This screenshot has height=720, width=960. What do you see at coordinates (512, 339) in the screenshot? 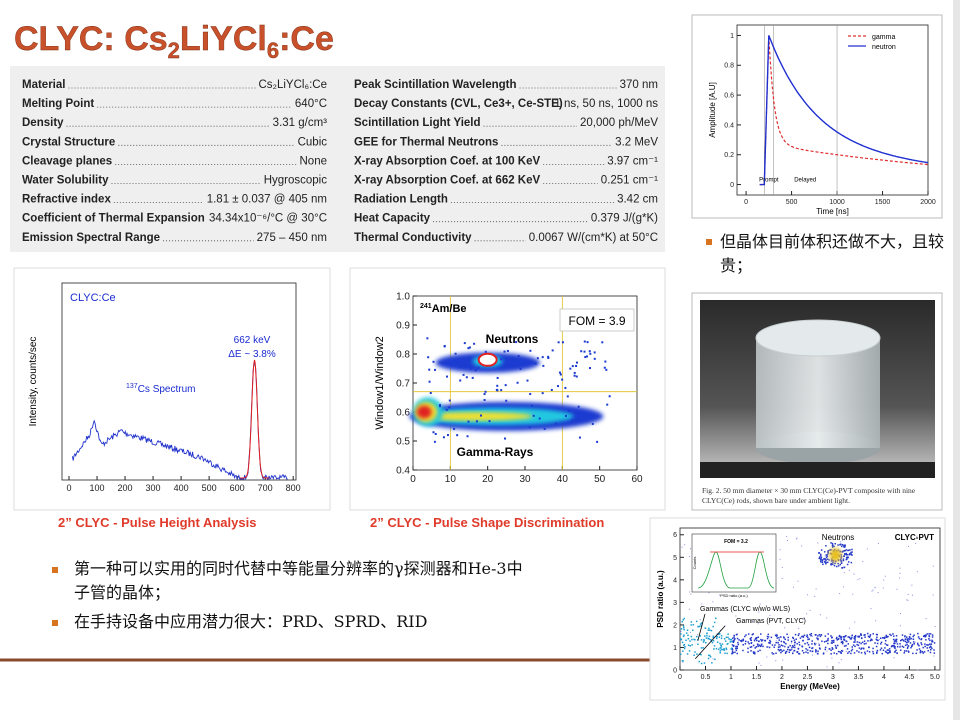
I see `region-label: Neutrons` at bounding box center [512, 339].